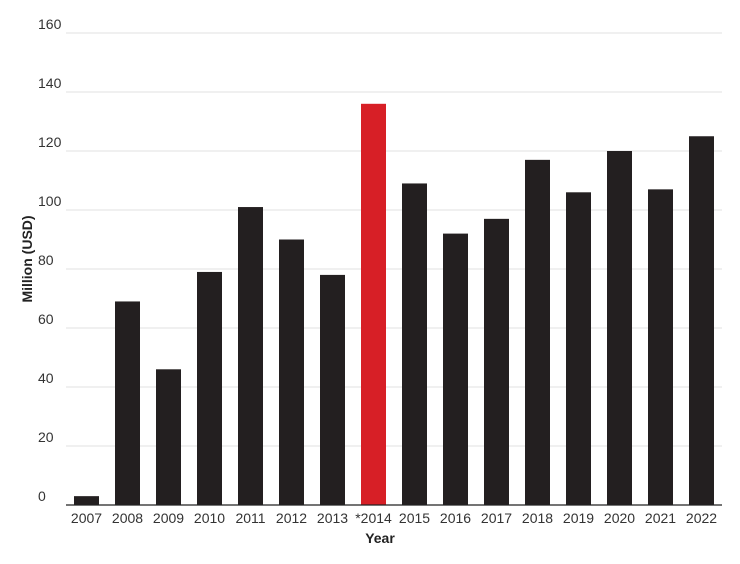  What do you see at coordinates (496, 518) in the screenshot?
I see `x-tick-label: 2017` at bounding box center [496, 518].